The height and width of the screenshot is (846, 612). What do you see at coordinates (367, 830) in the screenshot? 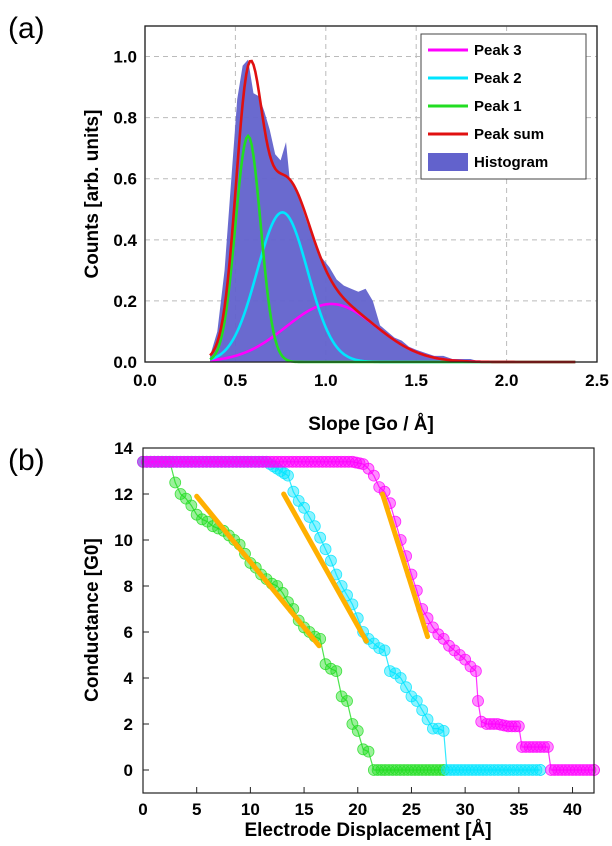
I see `x-axis-title-b: Electrode Displacement [Å]` at bounding box center [367, 830].